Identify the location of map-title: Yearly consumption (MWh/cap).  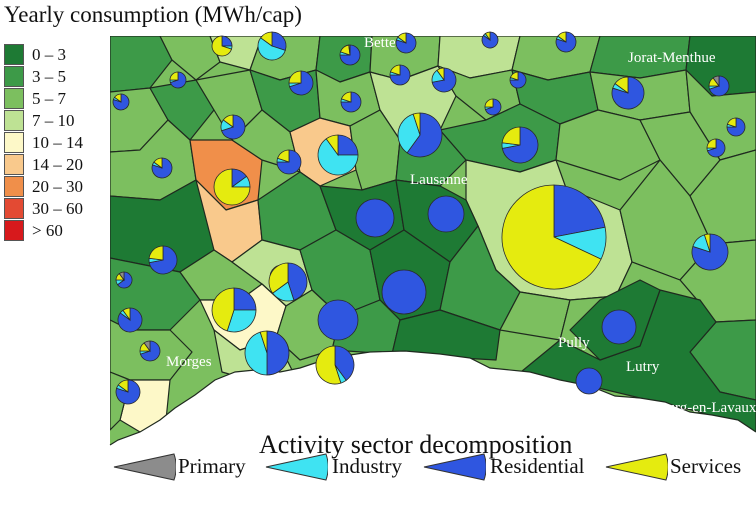
(153, 14).